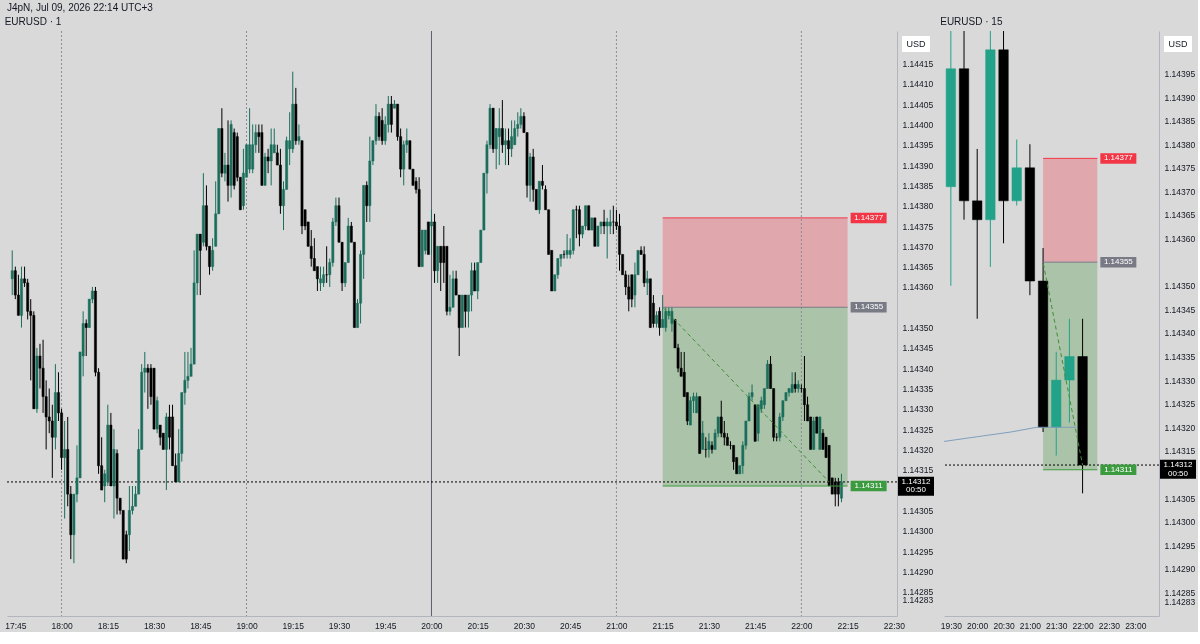 This screenshot has height=644, width=1200. I want to click on x-tick-label: 19:15, so click(293, 625).